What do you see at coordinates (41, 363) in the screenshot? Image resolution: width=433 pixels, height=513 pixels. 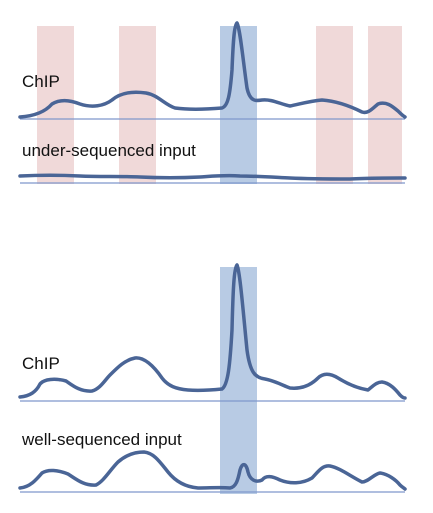 I see `bottom-chip-label: ChIP` at bounding box center [41, 363].